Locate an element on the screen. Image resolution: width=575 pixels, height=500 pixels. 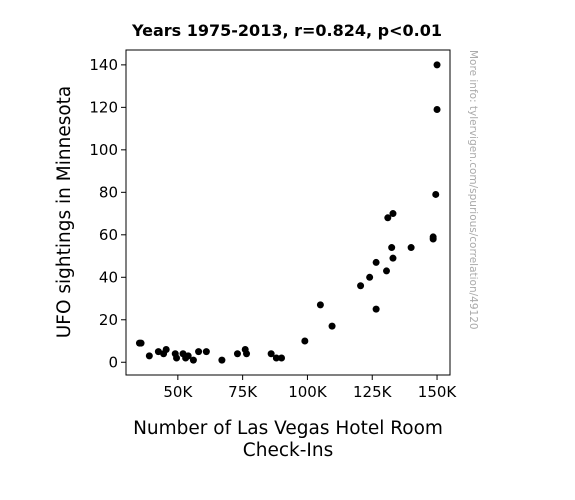
x-axis: 50K 75K 100K 125K 150K is located at coordinates (310, 388).